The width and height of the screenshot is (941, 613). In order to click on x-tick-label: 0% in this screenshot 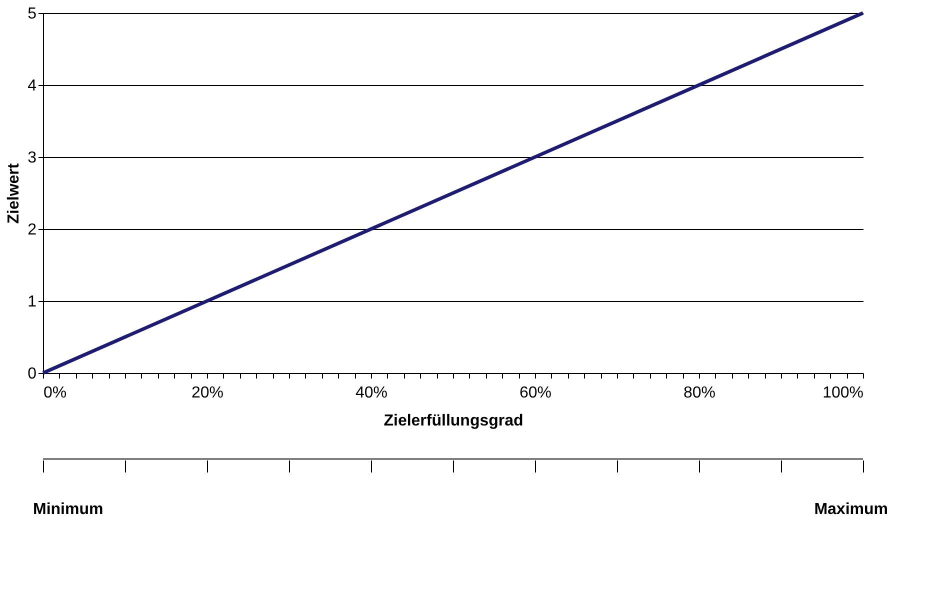, I will do `click(55, 393)`.